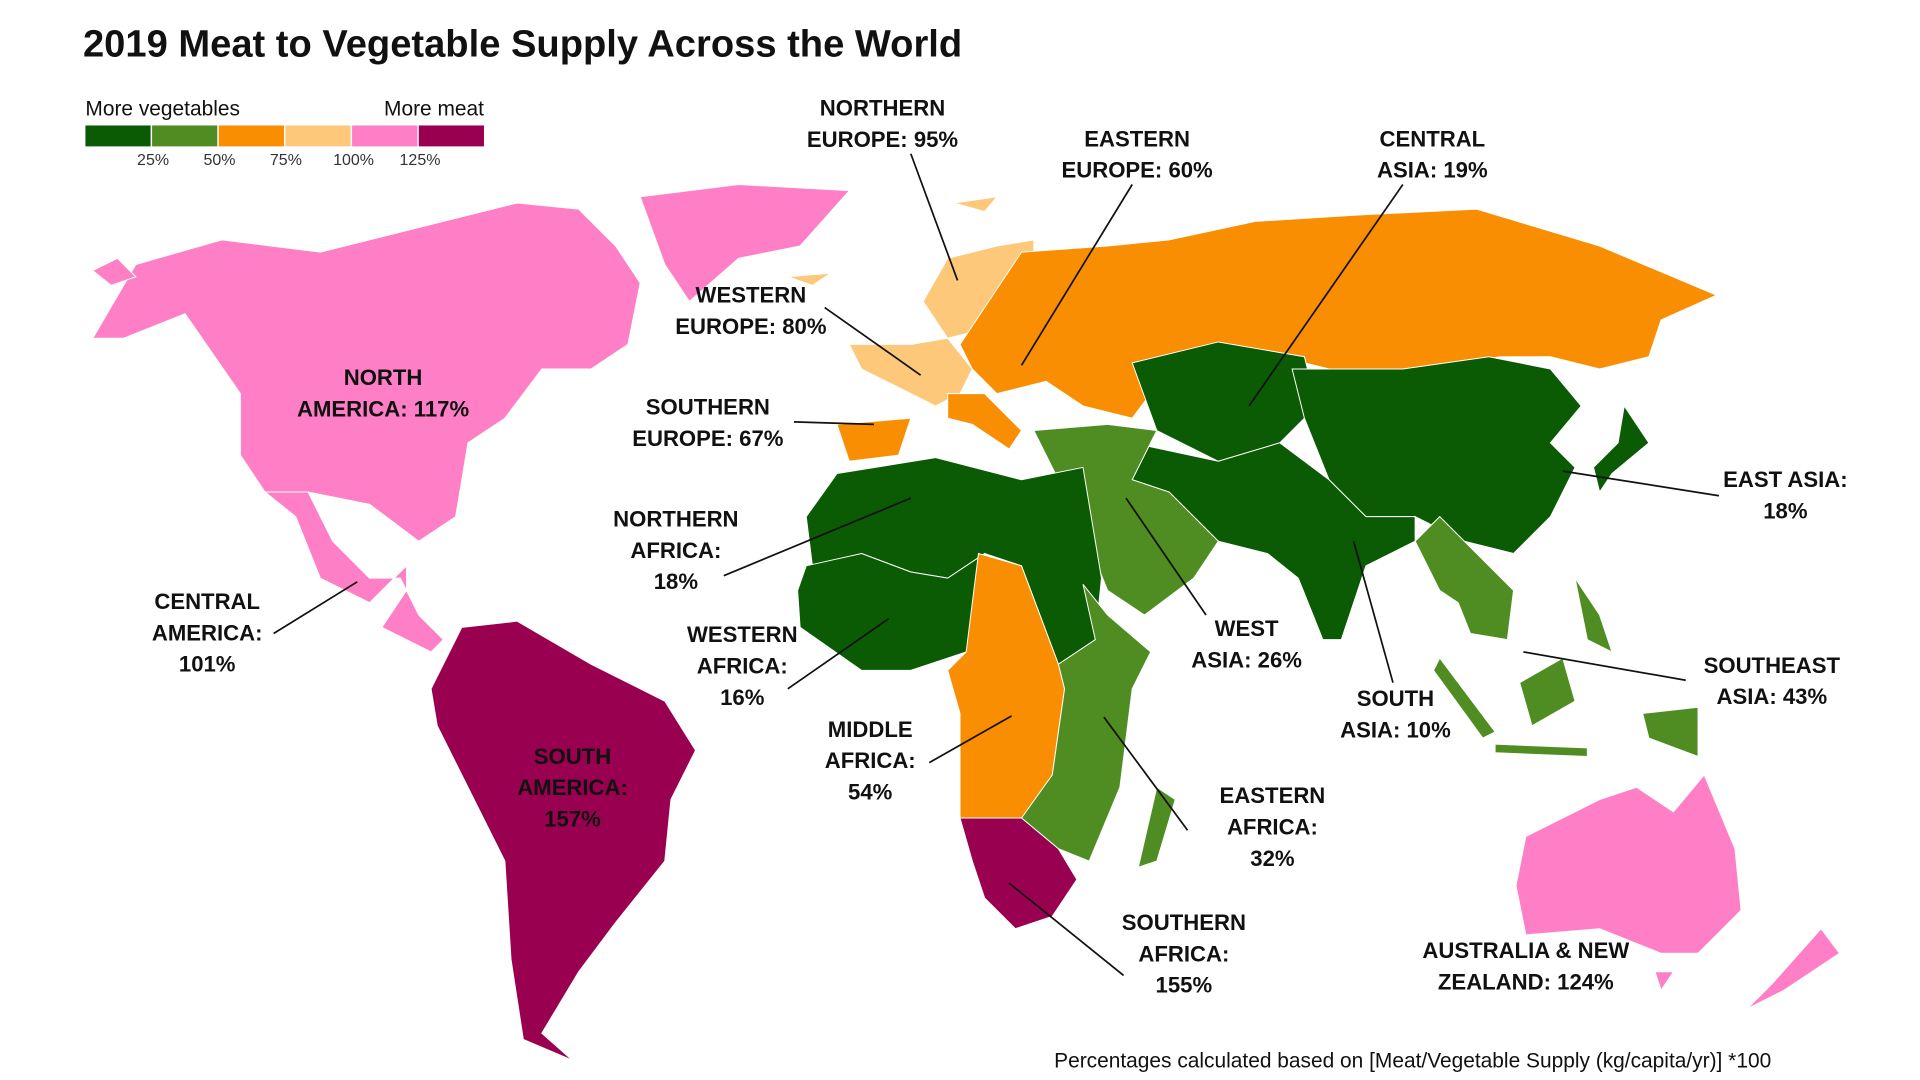 The width and height of the screenshot is (1920, 1080). I want to click on label-line: EUROPE: 67%, so click(708, 438).